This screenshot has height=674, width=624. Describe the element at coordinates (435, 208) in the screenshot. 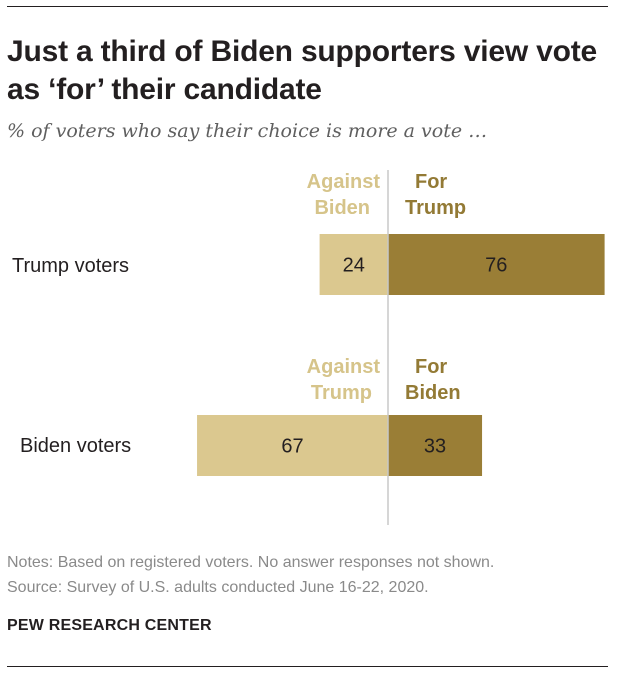

I see `header-for-line2: Trump` at that location.